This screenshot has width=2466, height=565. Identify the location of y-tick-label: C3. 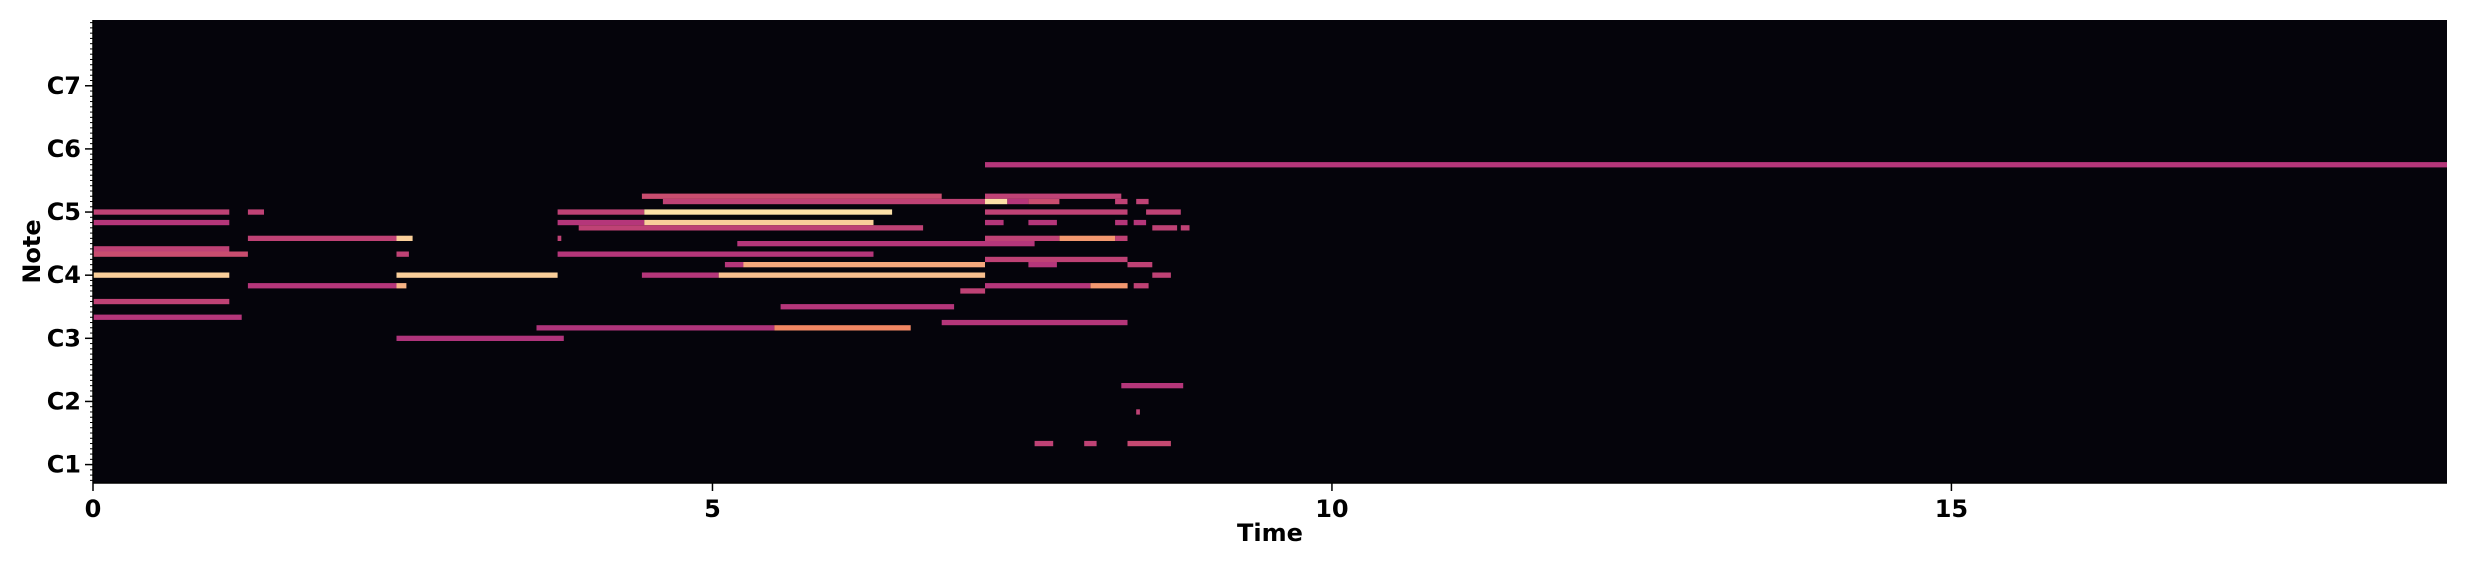
(64, 338).